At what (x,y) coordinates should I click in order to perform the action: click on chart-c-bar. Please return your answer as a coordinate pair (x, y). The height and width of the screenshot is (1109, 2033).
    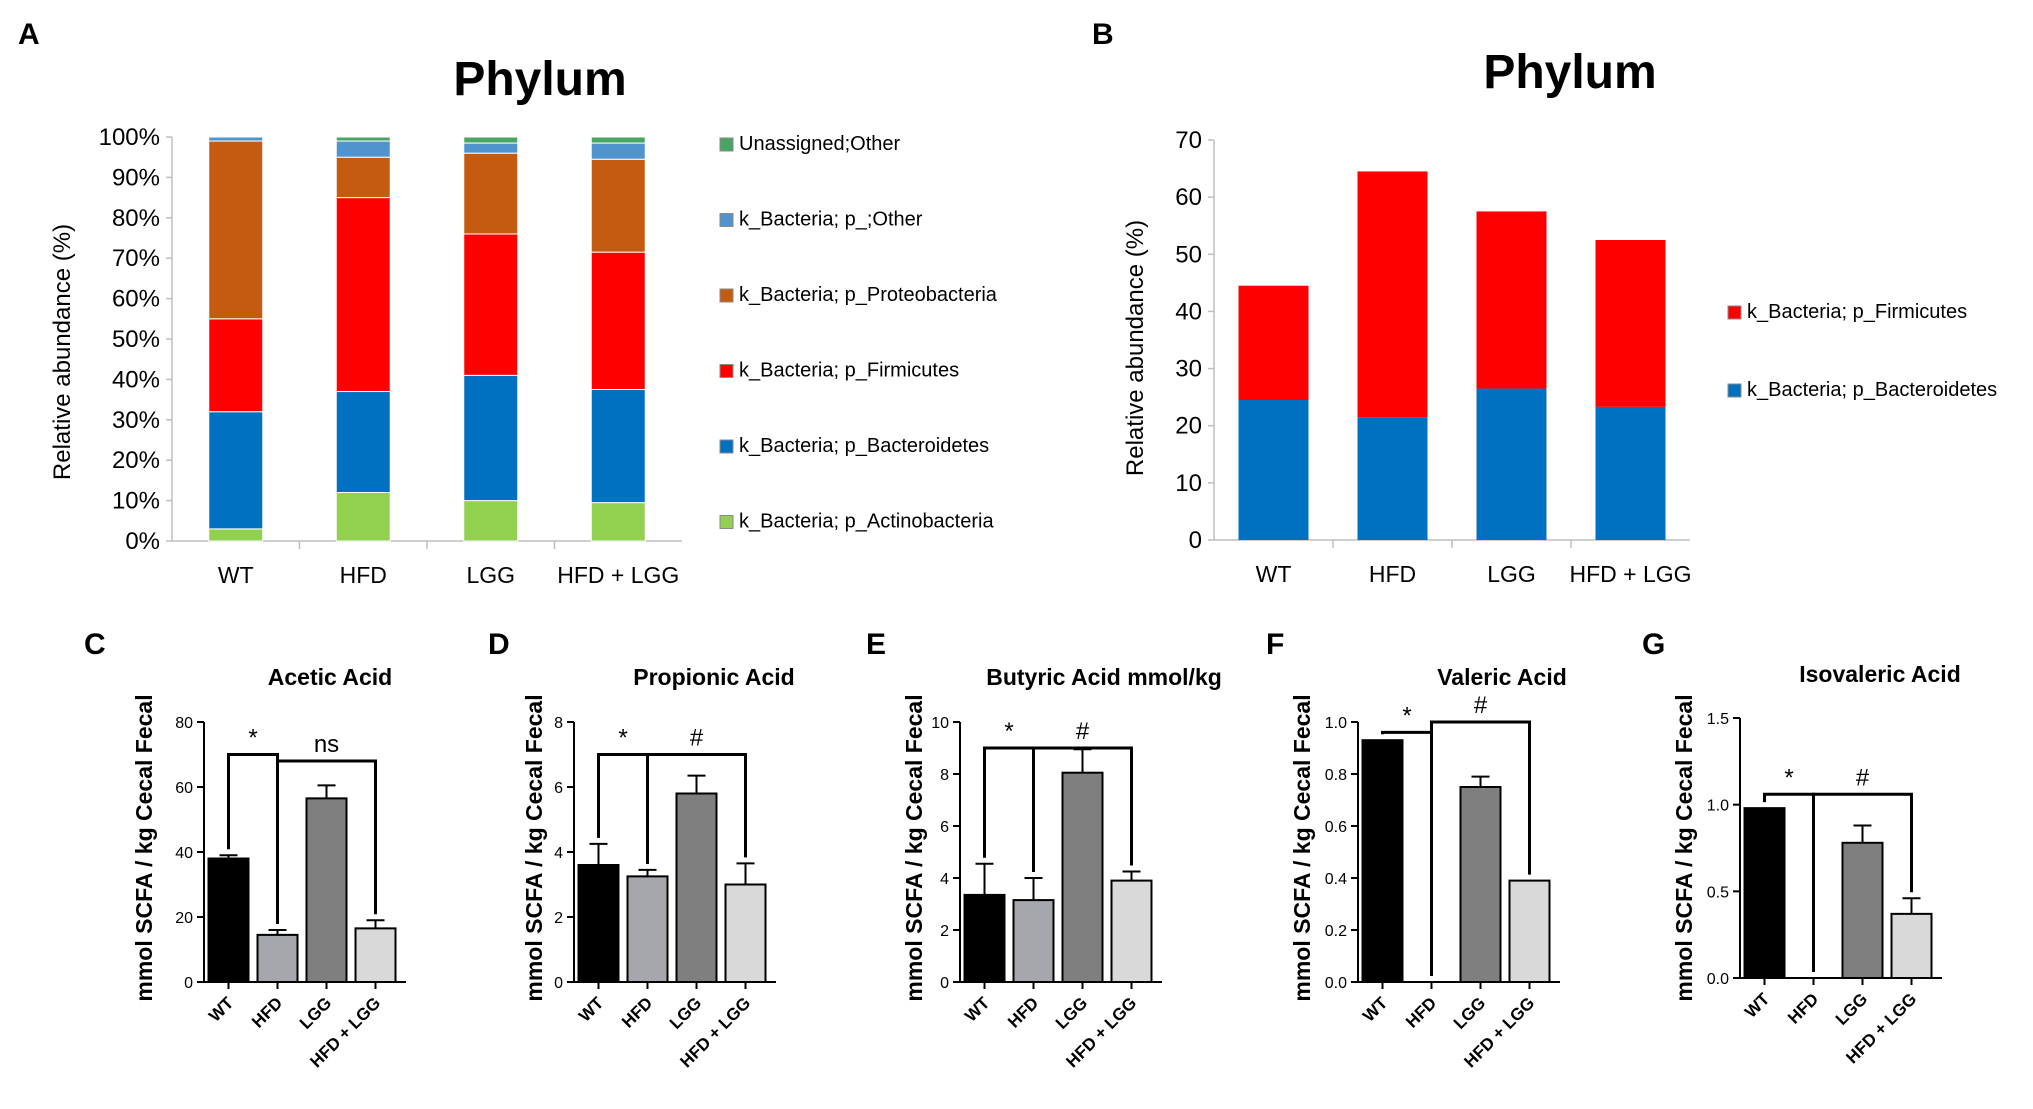
    Looking at the image, I should click on (375, 955).